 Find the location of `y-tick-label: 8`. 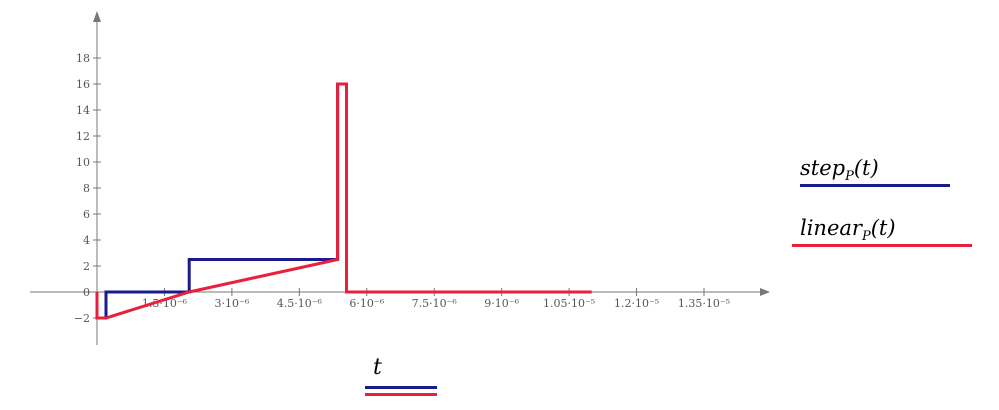

y-tick-label: 8 is located at coordinates (86, 188).